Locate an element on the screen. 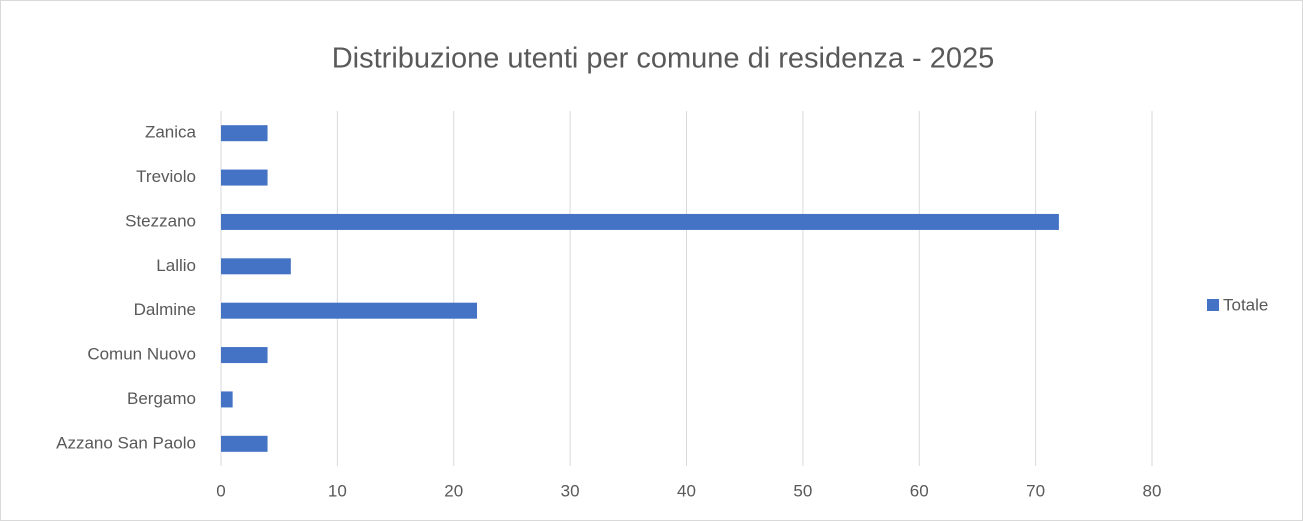  y-tick-label: Treviolo is located at coordinates (166, 176).